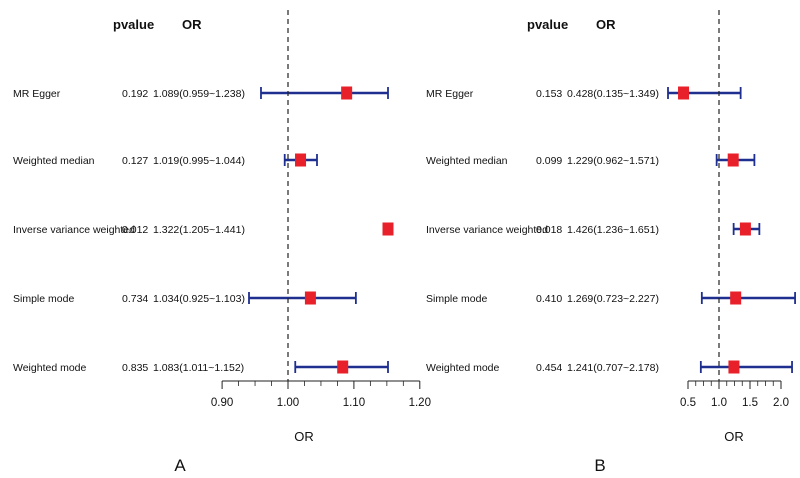 This screenshot has height=478, width=800. Describe the element at coordinates (750, 403) in the screenshot. I see `panel-b-tick-label: 1.5` at that location.